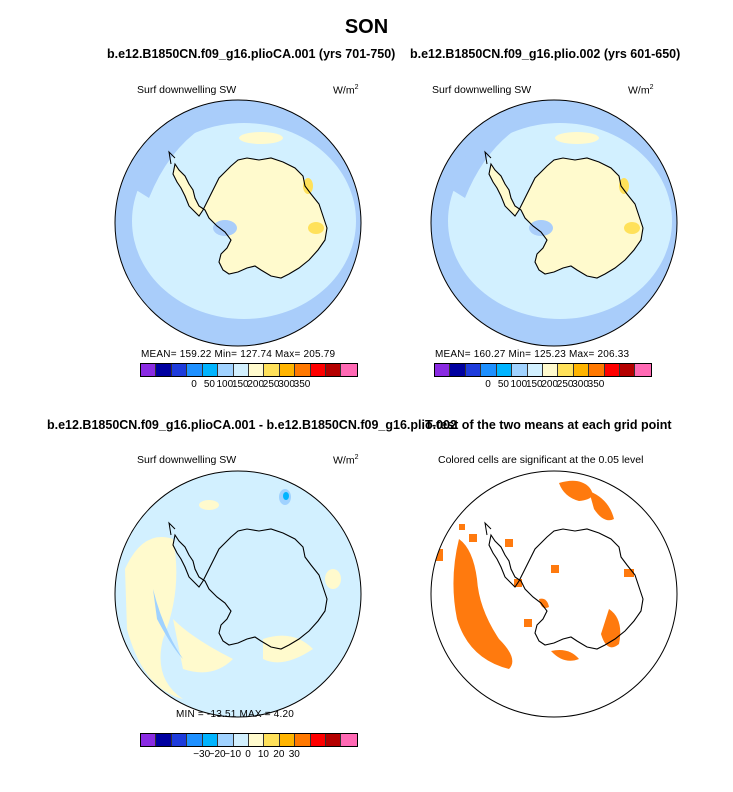  Describe the element at coordinates (503, 384) in the screenshot. I see `colorbar-tick-label: 50` at that location.